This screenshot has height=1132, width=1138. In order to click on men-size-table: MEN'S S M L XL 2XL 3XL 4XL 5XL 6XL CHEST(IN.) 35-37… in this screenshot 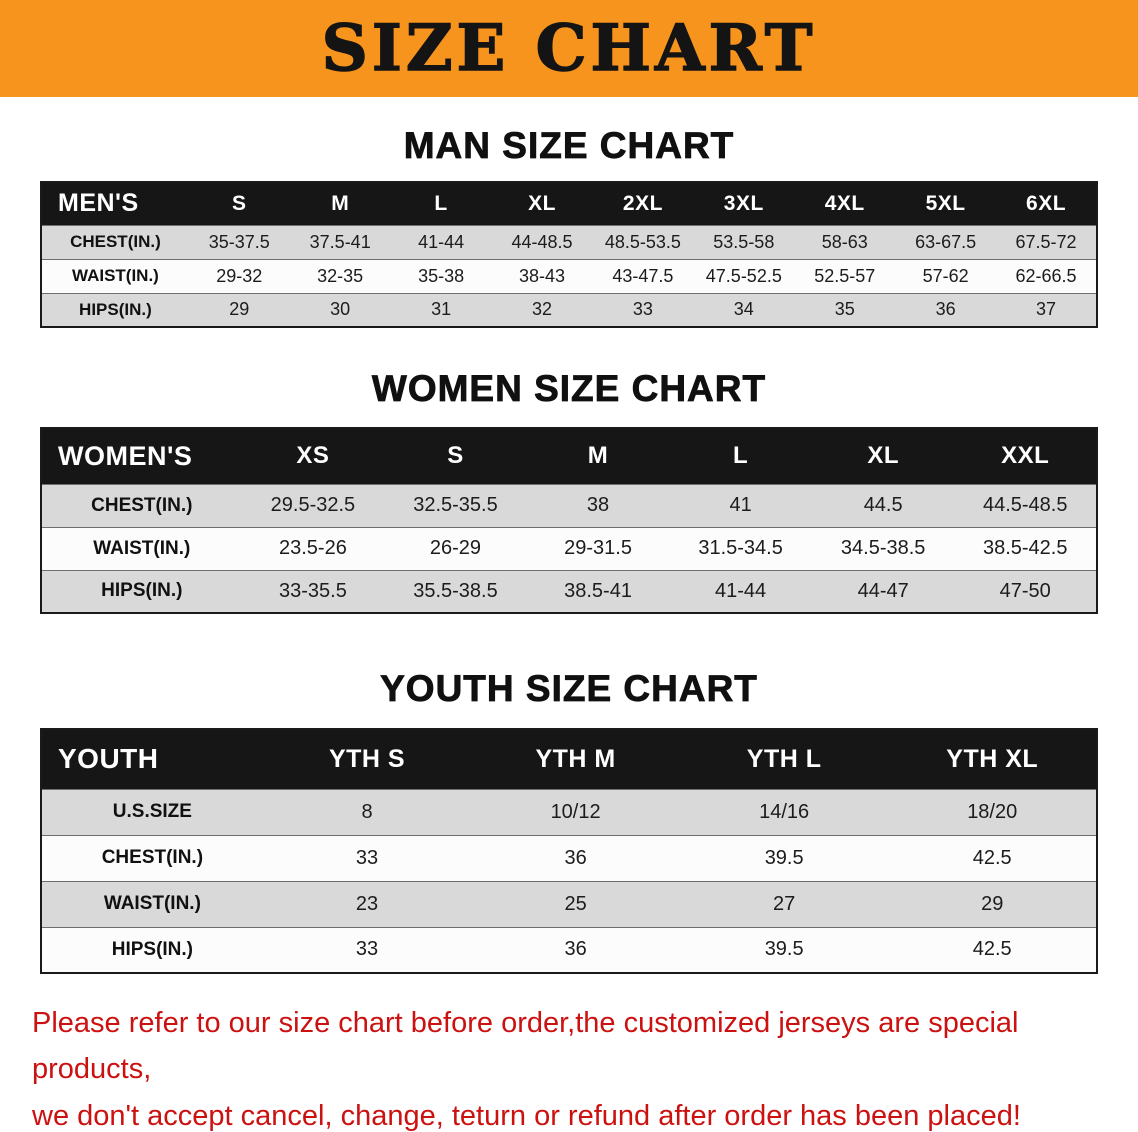, I will do `click(569, 254)`.